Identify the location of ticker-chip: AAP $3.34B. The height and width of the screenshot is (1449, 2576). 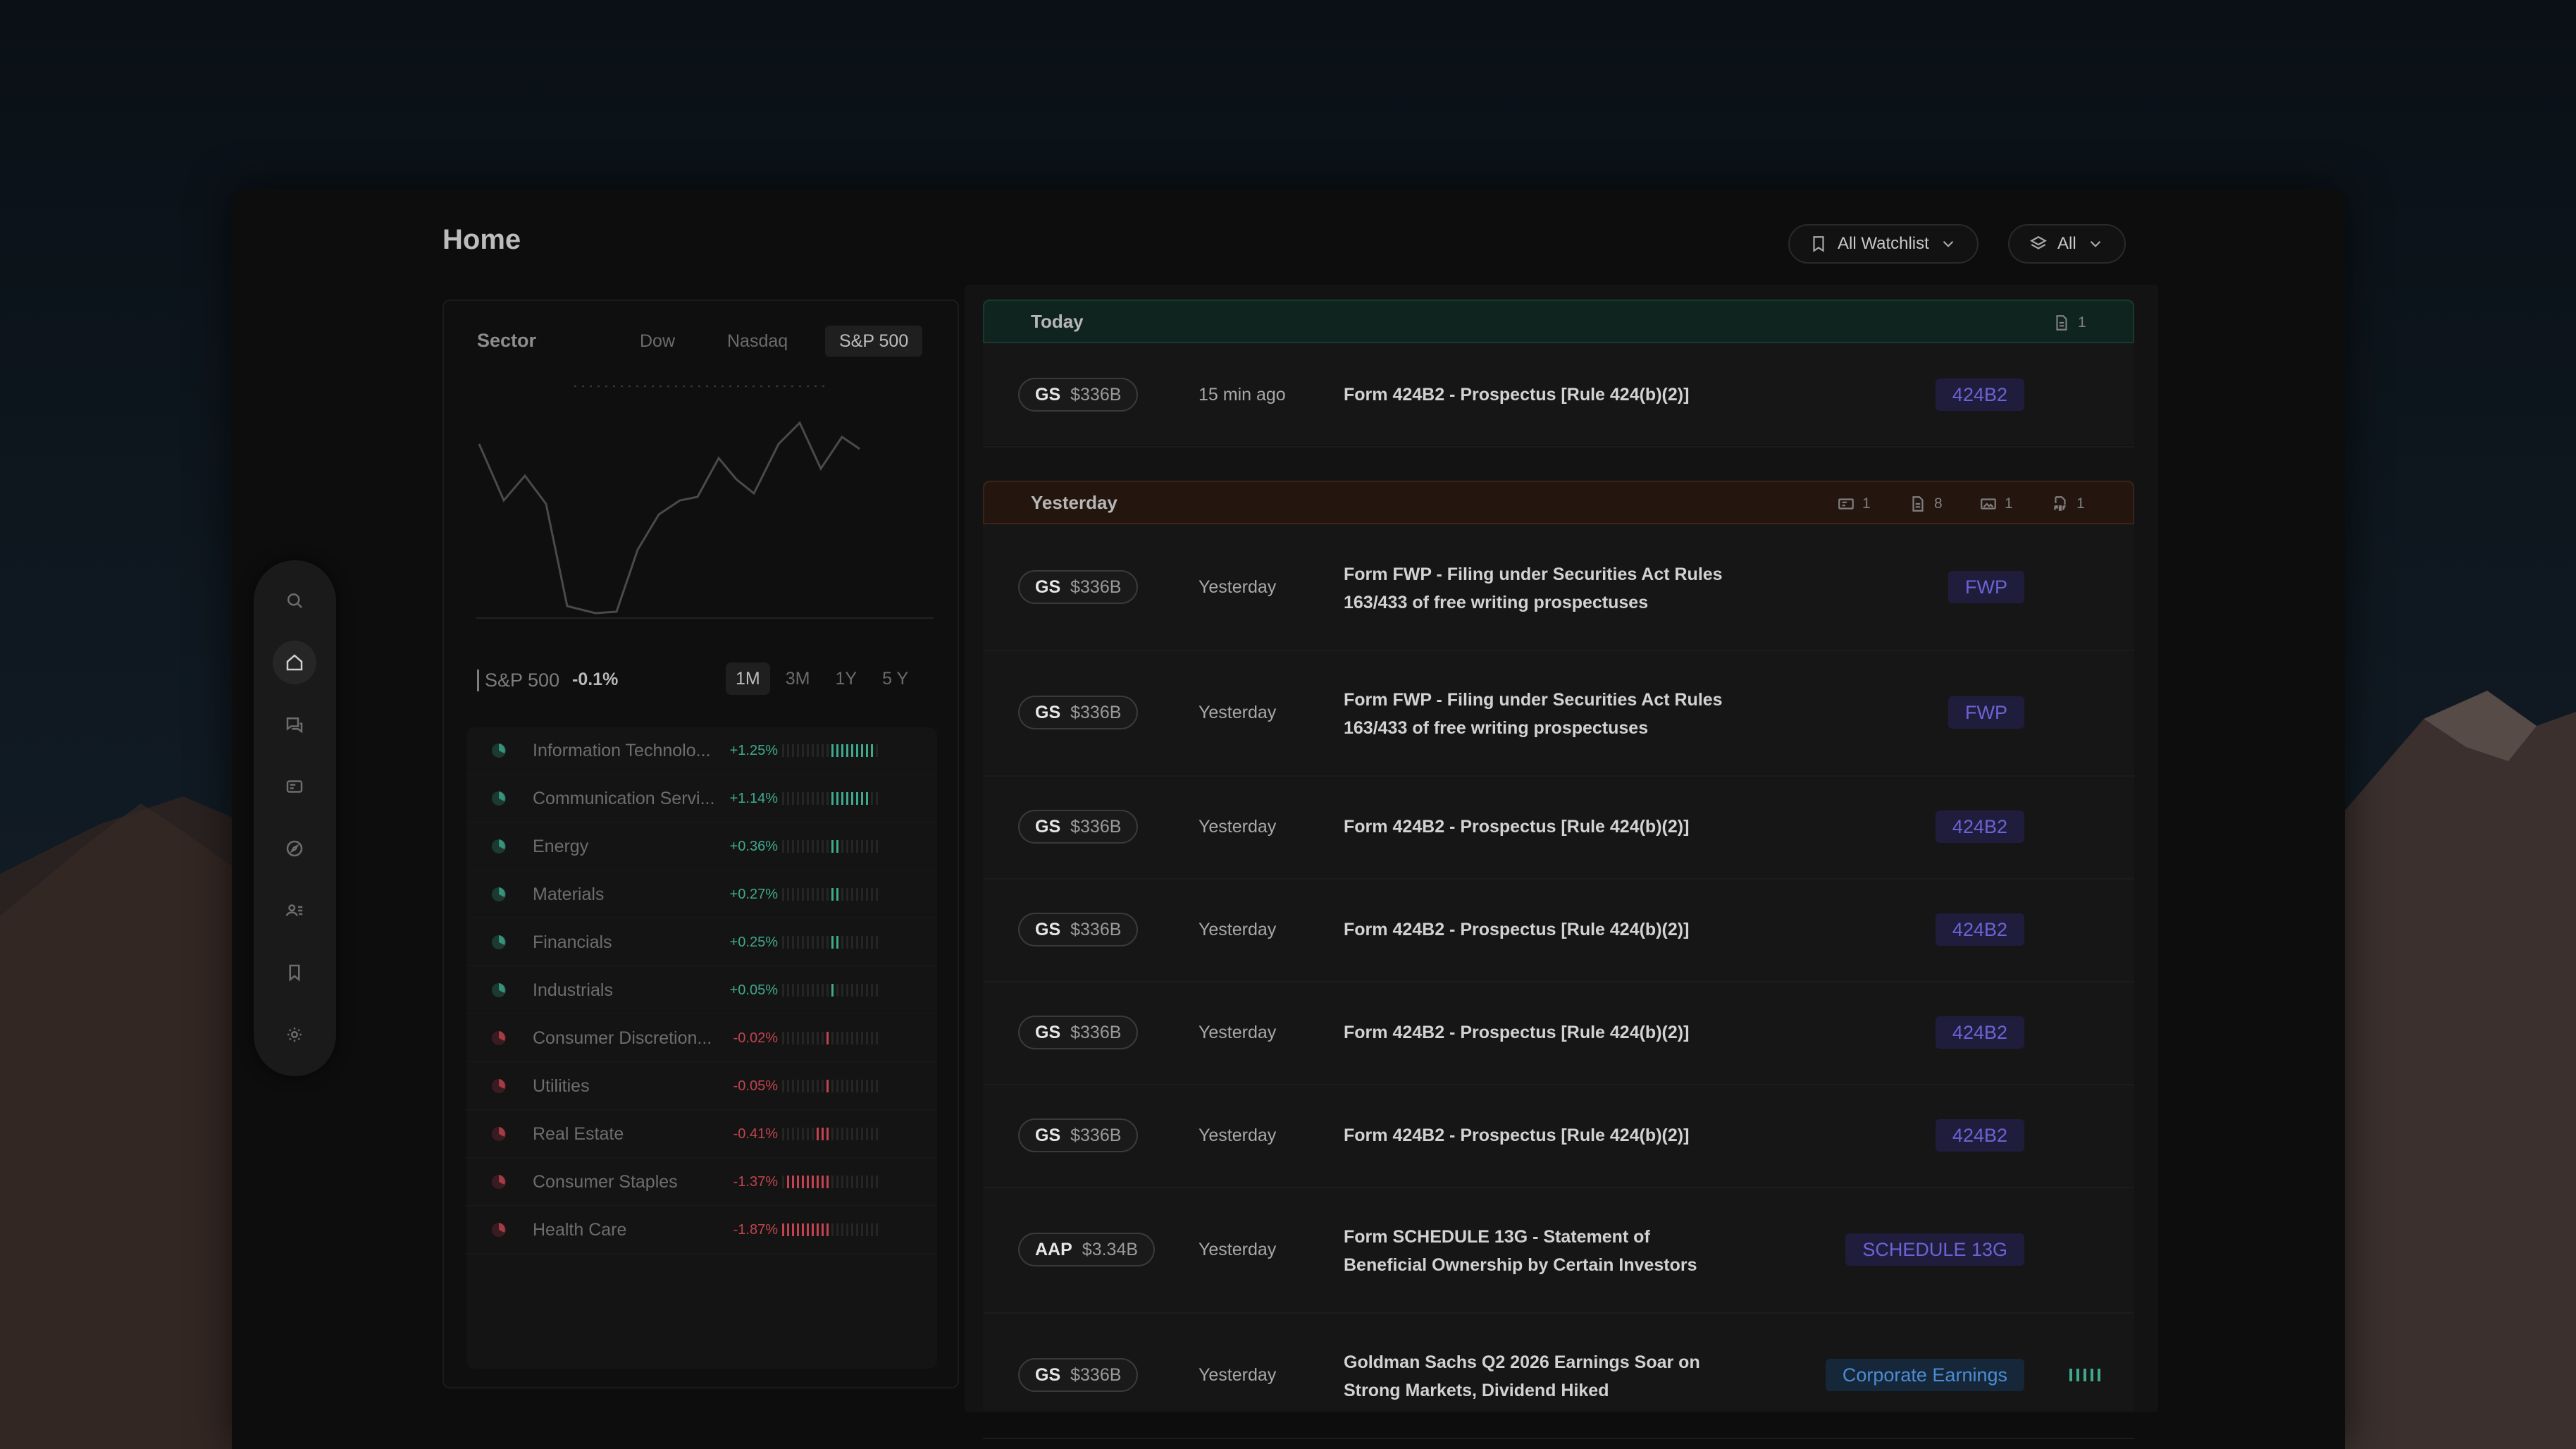
(1087, 1249).